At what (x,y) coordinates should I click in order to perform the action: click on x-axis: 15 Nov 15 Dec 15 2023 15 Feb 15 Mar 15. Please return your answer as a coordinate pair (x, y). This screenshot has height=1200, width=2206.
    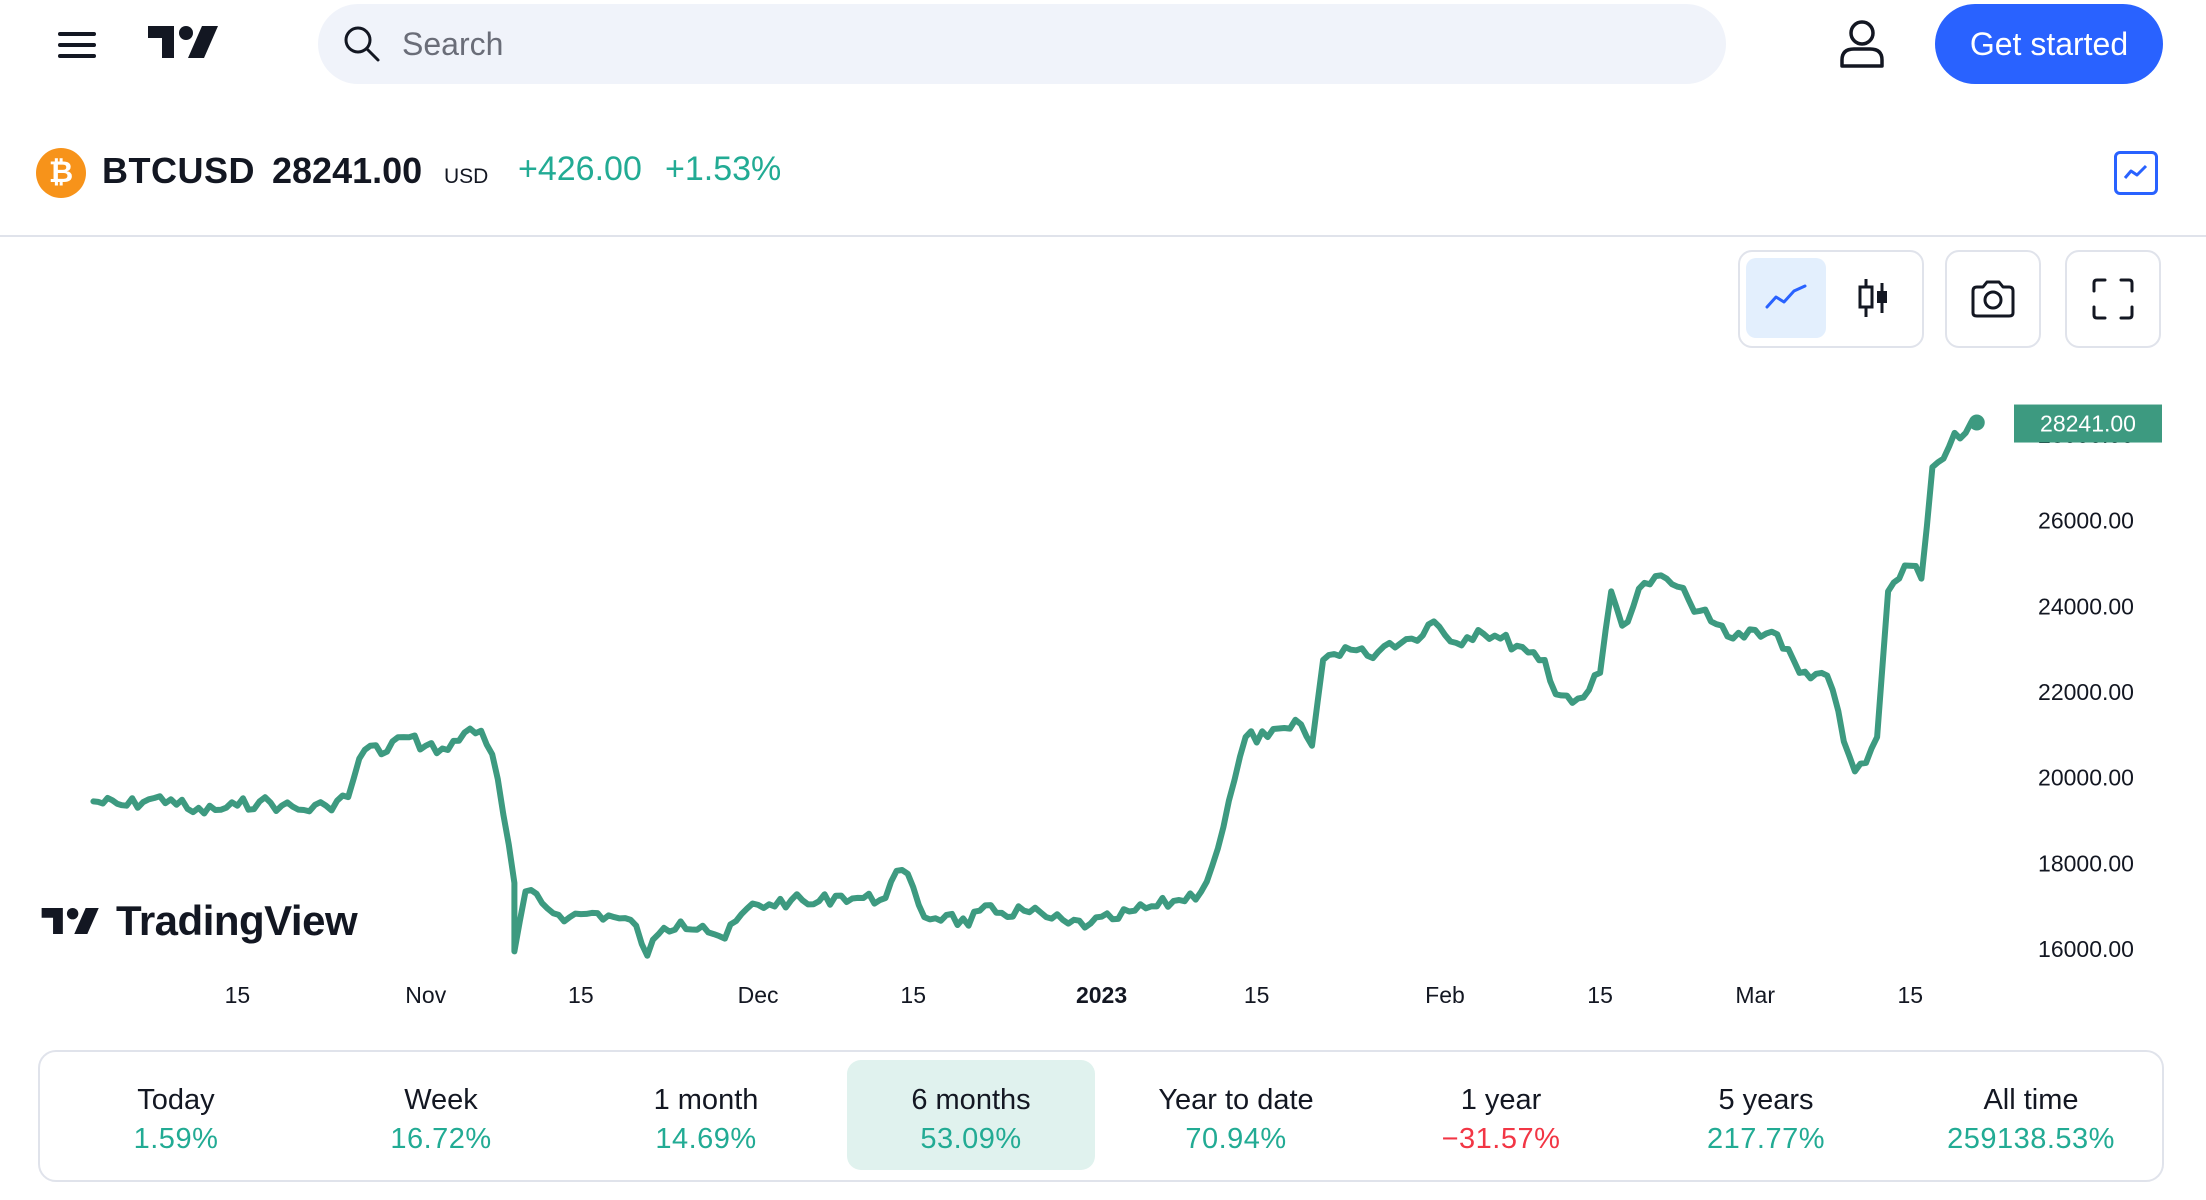
    Looking at the image, I should click on (1074, 995).